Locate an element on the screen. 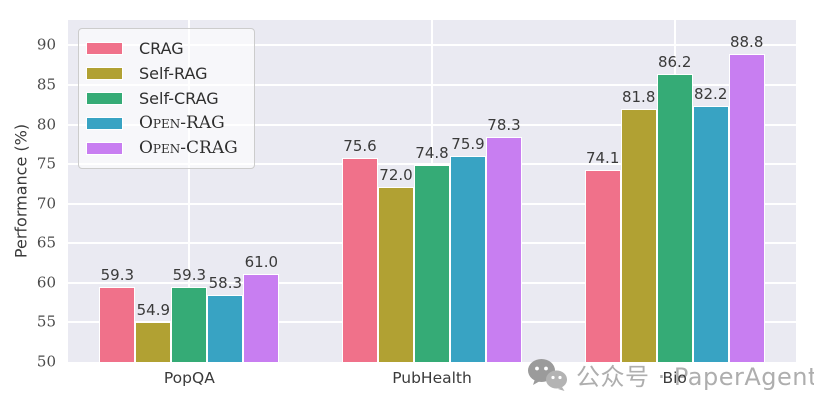  gridline-vertical is located at coordinates (189, 191).